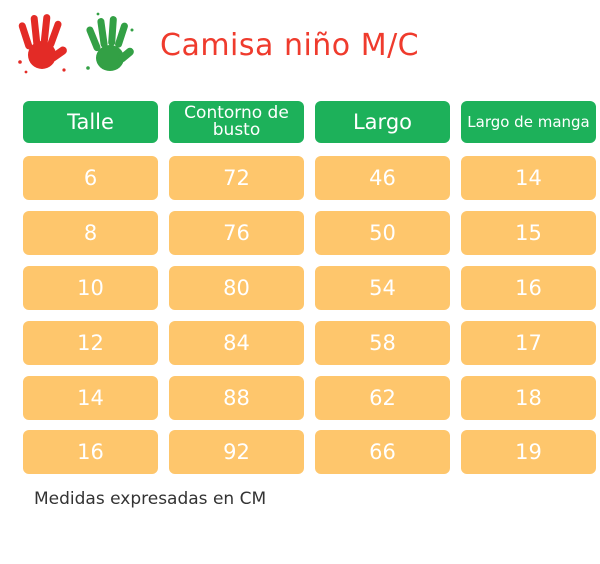 This screenshot has height=564, width=600. I want to click on cell-contorno: 92, so click(236, 452).